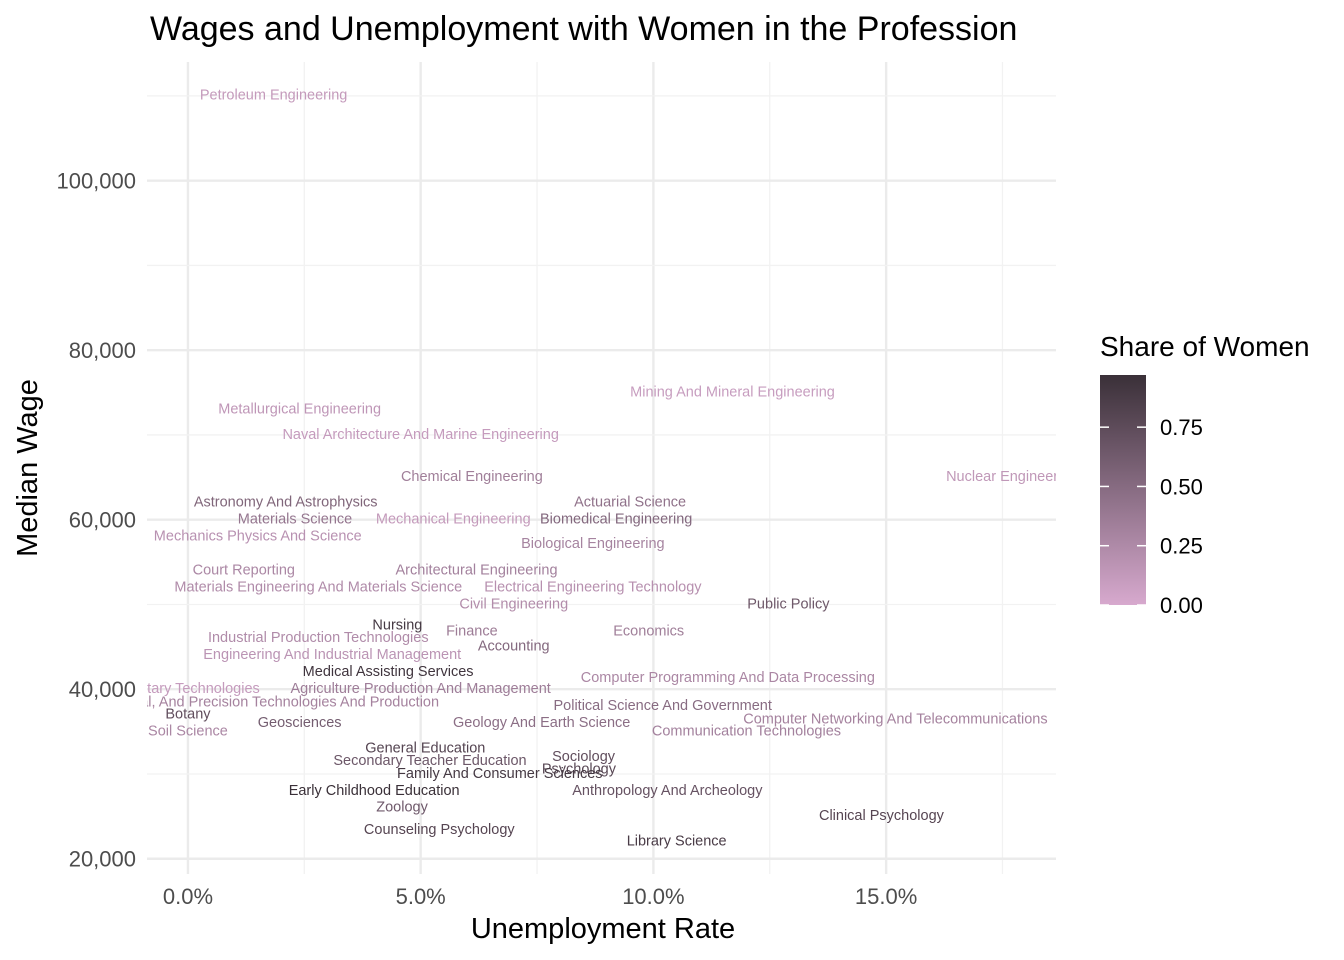 The height and width of the screenshot is (960, 1344). I want to click on data-point-label: Library Science, so click(677, 842).